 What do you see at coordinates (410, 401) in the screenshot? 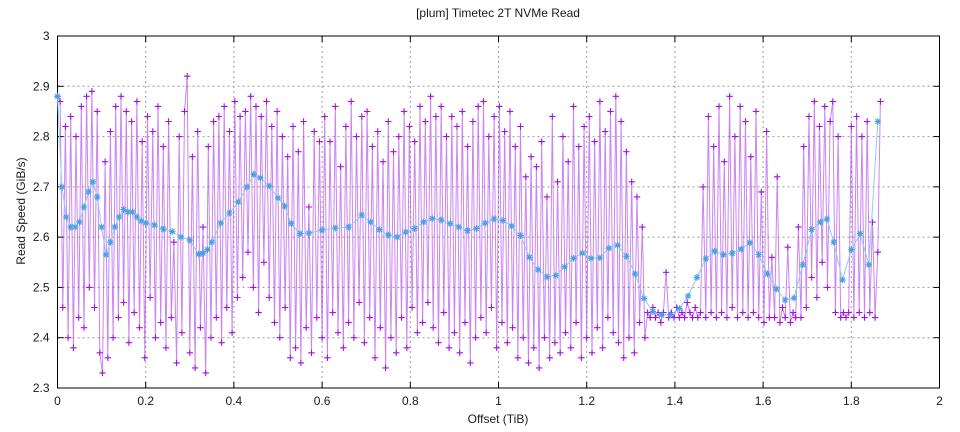
I see `x-tick-label: 0.8` at bounding box center [410, 401].